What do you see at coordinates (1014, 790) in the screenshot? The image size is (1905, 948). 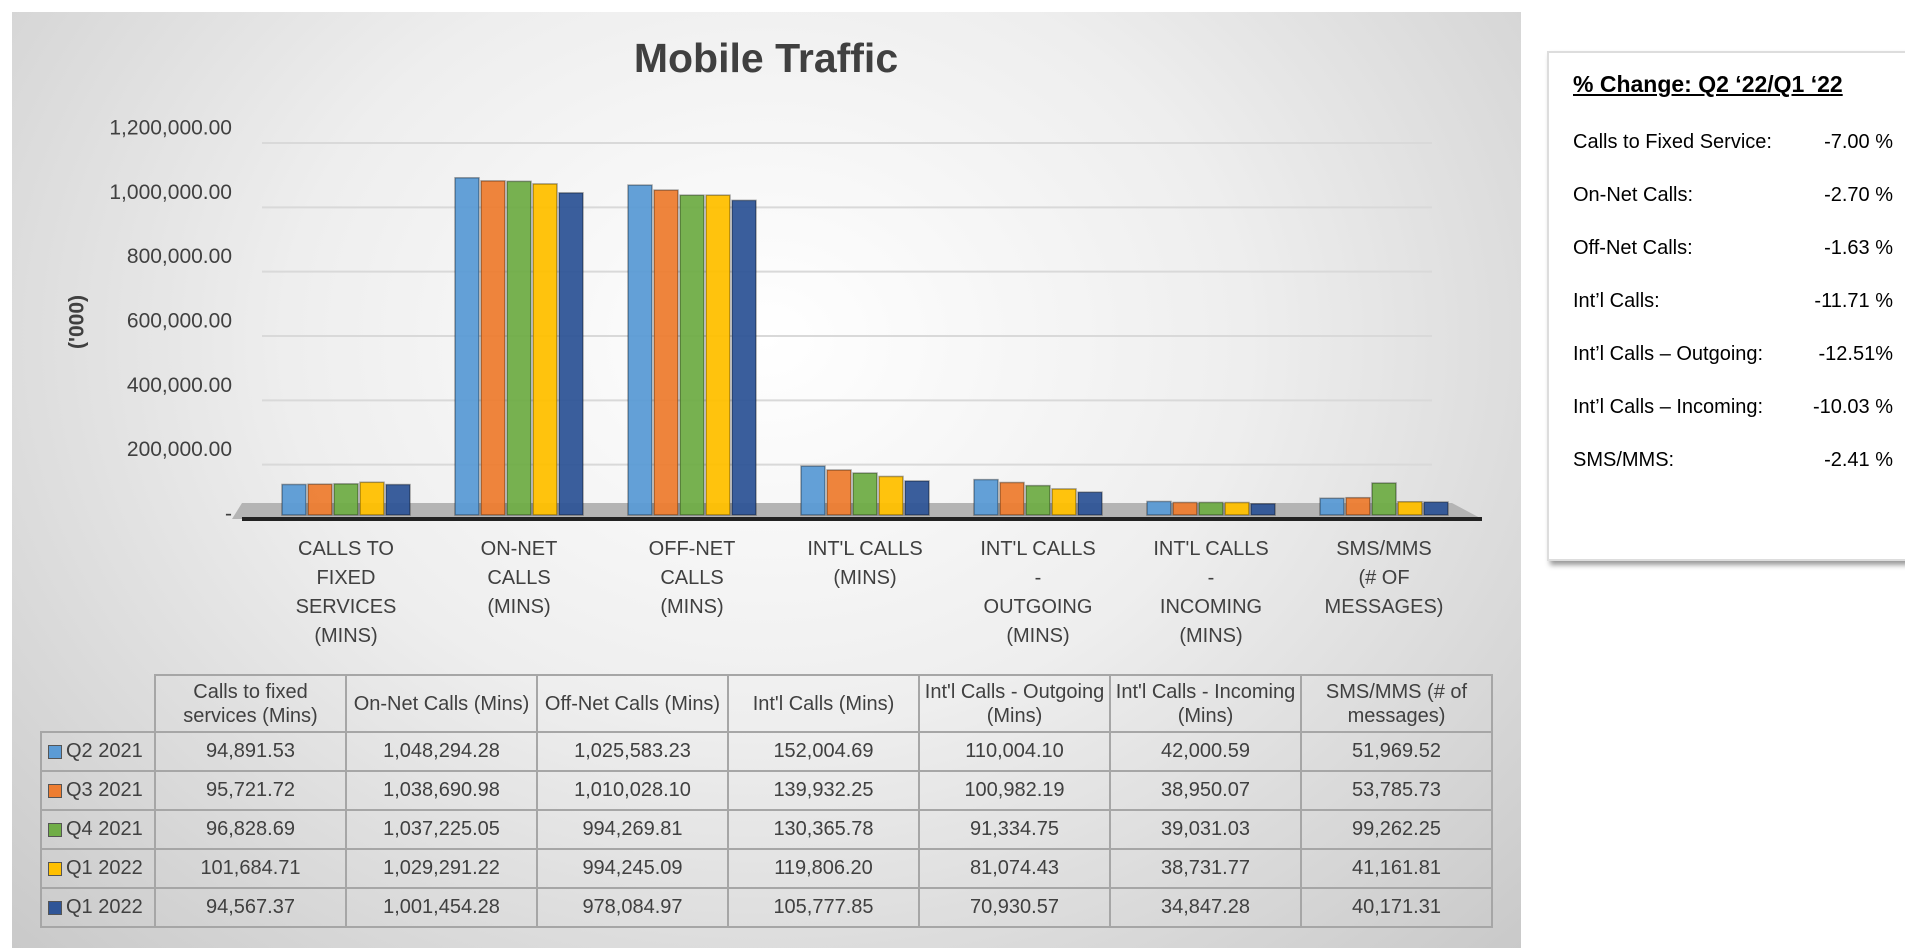 I see `table-cell: 100,982.19` at bounding box center [1014, 790].